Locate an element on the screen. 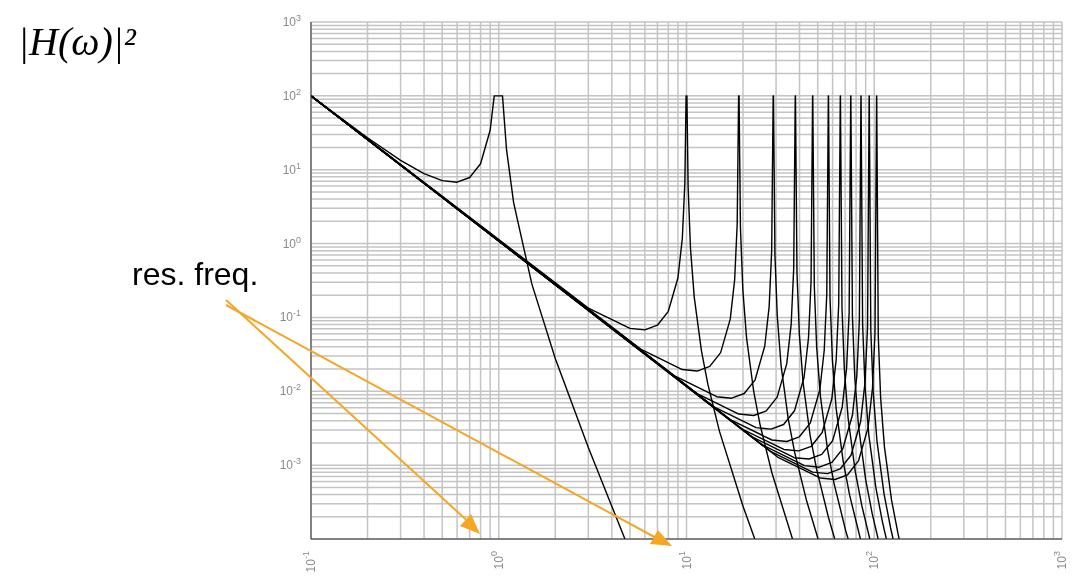  y-axis-title: |H(ω)|² is located at coordinates (77, 41).